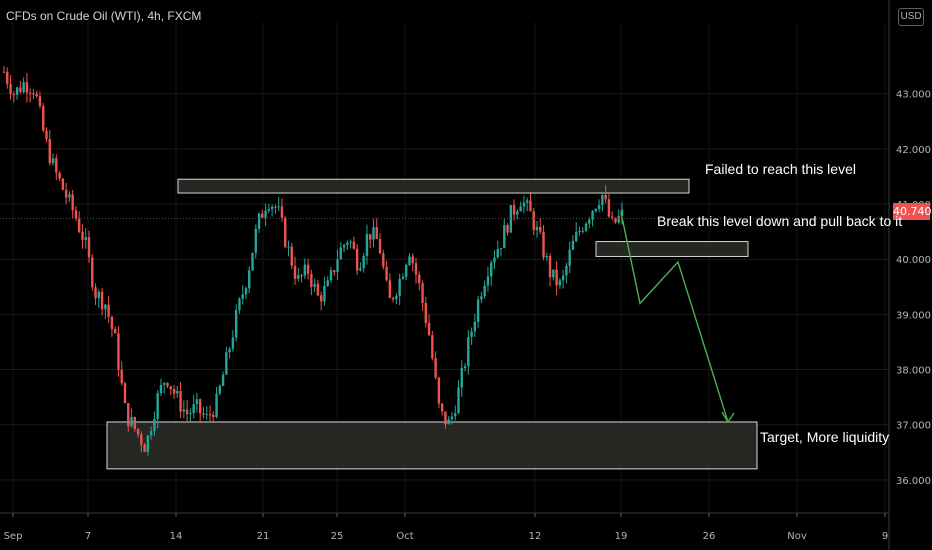  What do you see at coordinates (913, 371) in the screenshot?
I see `y-tick-label: 38.000` at bounding box center [913, 371].